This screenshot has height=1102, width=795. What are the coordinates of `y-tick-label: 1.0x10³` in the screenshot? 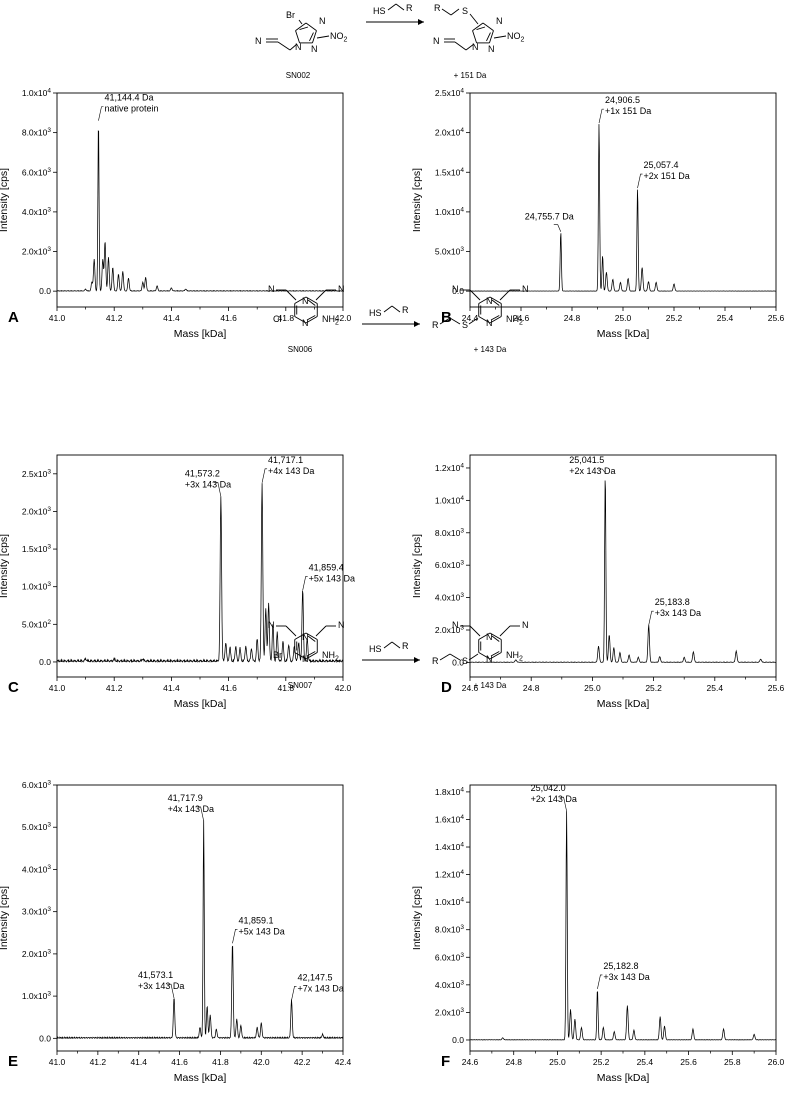 It's located at (37, 996).